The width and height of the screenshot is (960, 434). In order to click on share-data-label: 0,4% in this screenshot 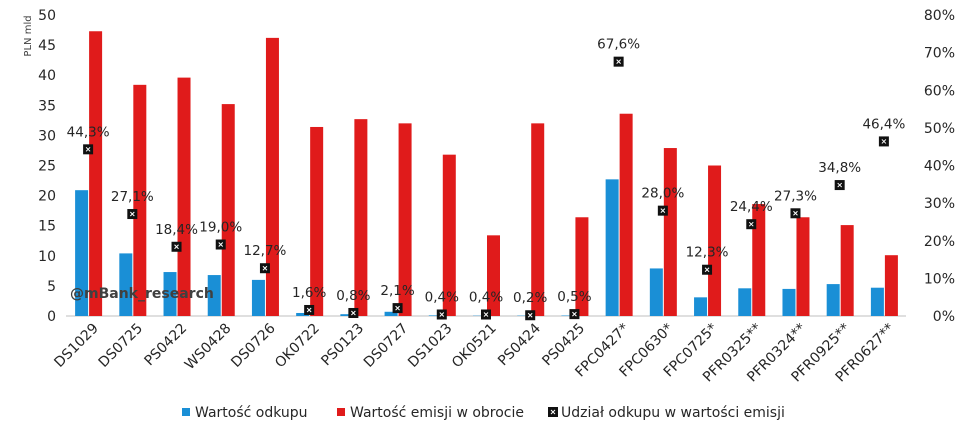, I will do `click(486, 297)`.